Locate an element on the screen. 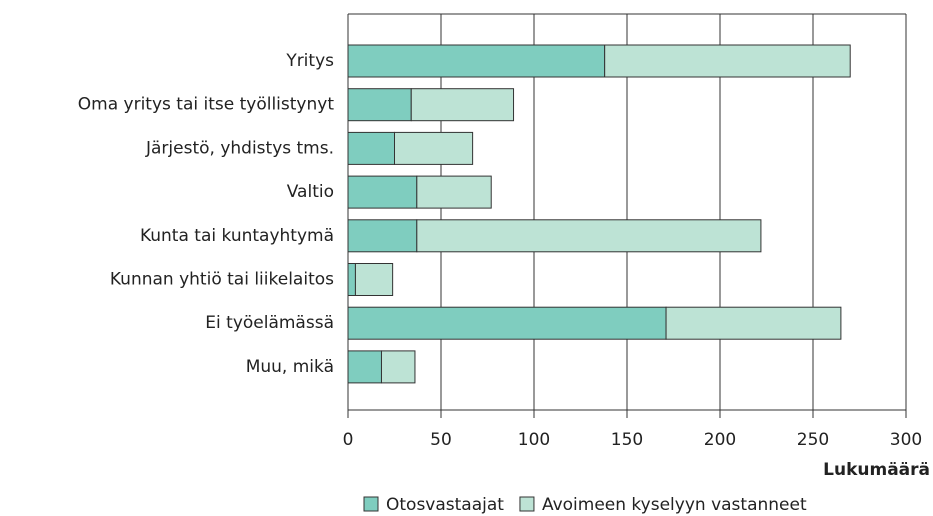 The width and height of the screenshot is (933, 516). y-tick-label: Muu, mikä is located at coordinates (290, 367).